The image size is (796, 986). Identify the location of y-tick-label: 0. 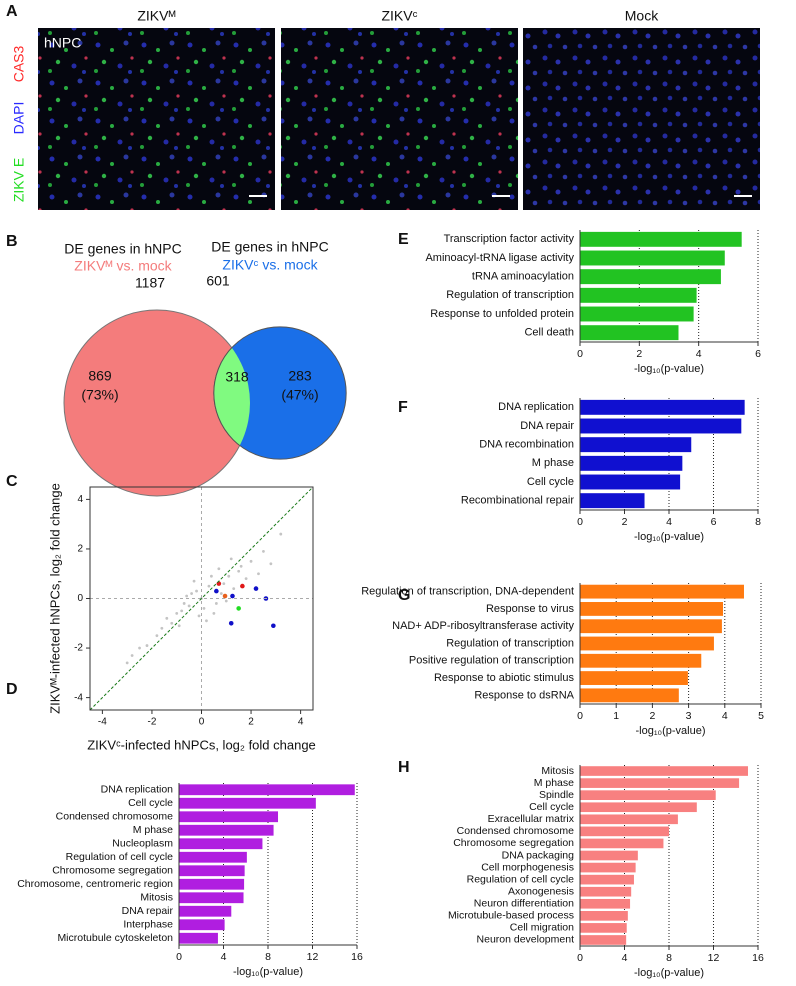
(80, 598).